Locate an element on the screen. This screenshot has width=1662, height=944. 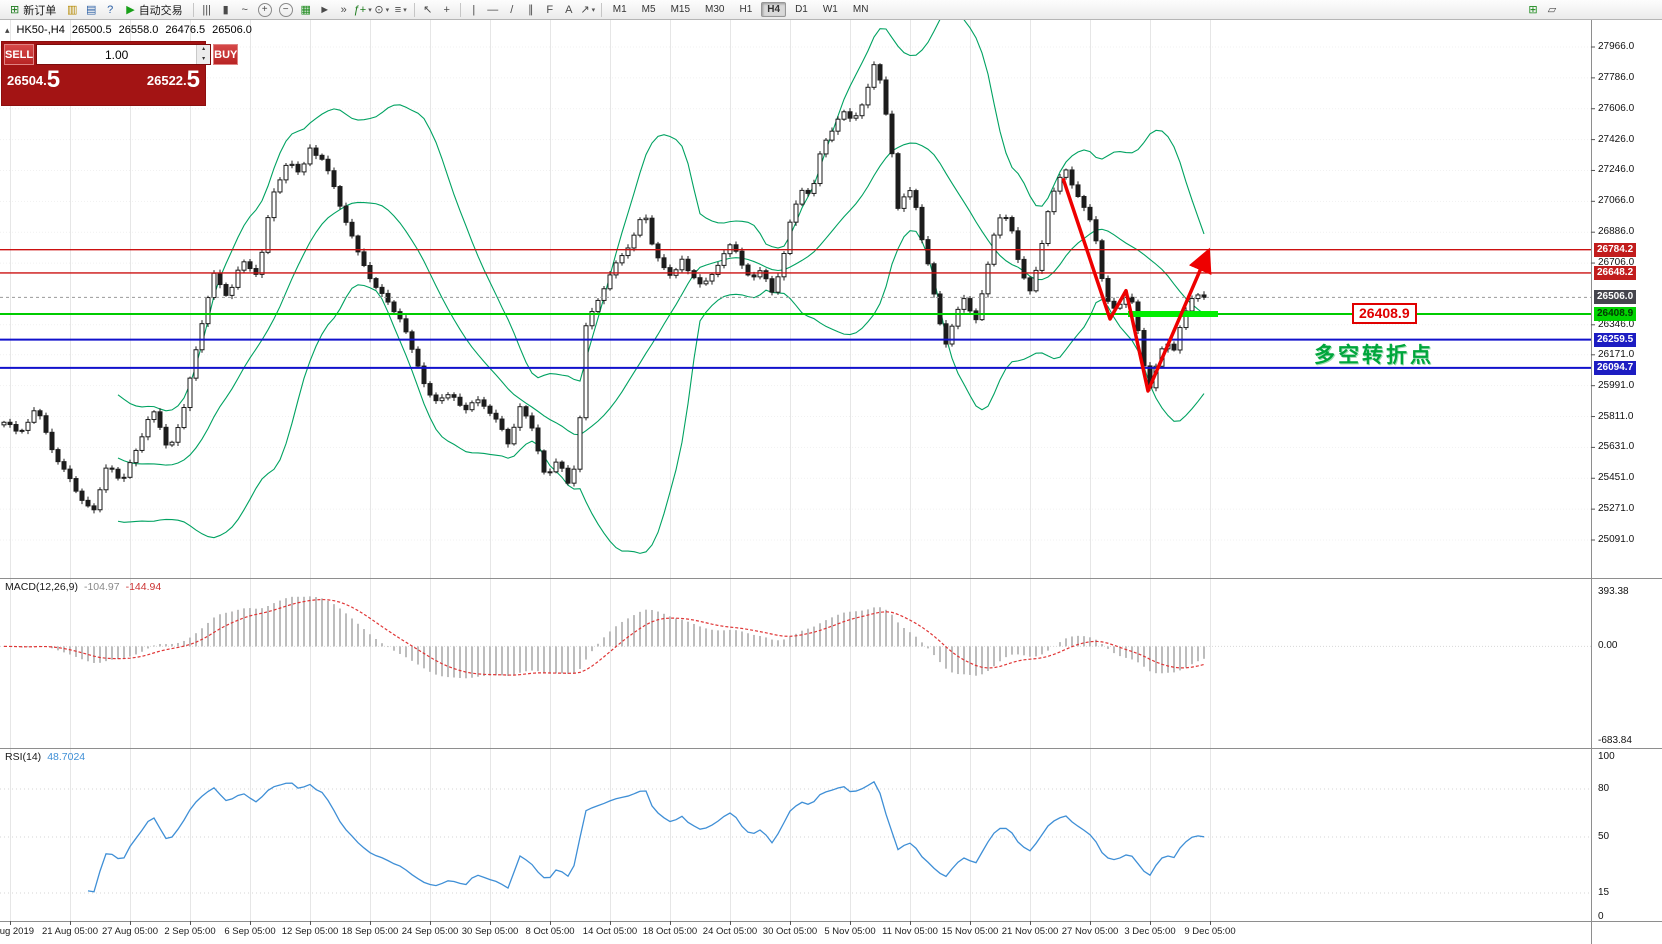
horizontal-line-icon: — is located at coordinates (493, 9).